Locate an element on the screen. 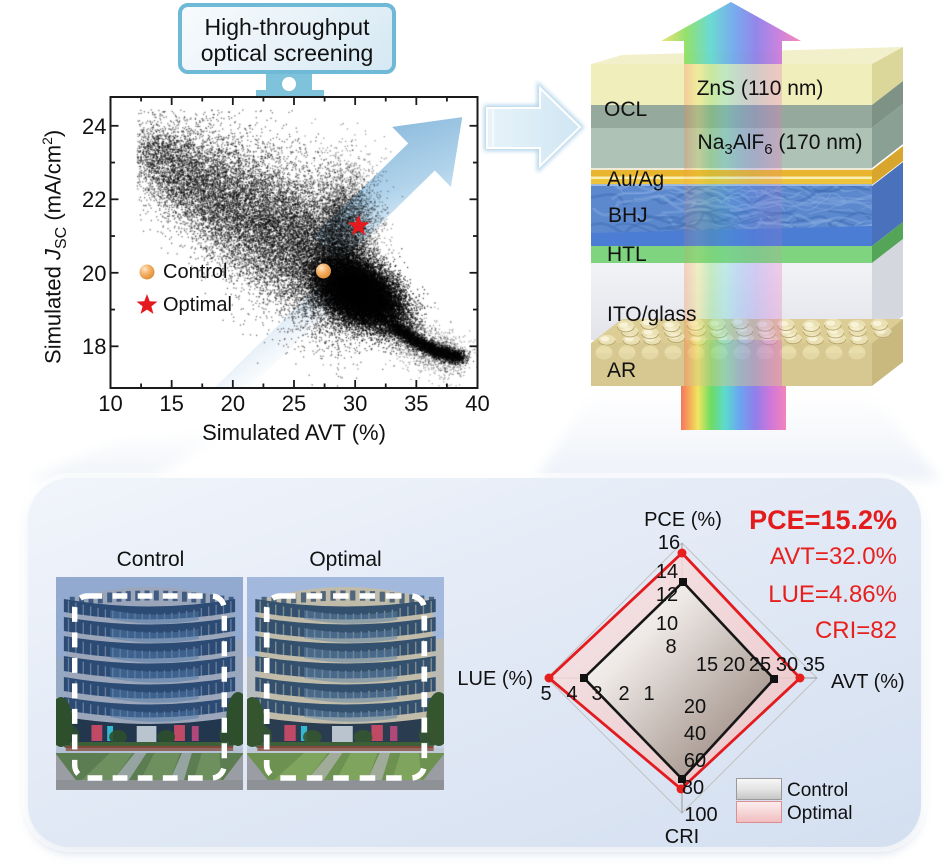 The image size is (952, 866). svg-text: ITO/glass is located at coordinates (651, 314).